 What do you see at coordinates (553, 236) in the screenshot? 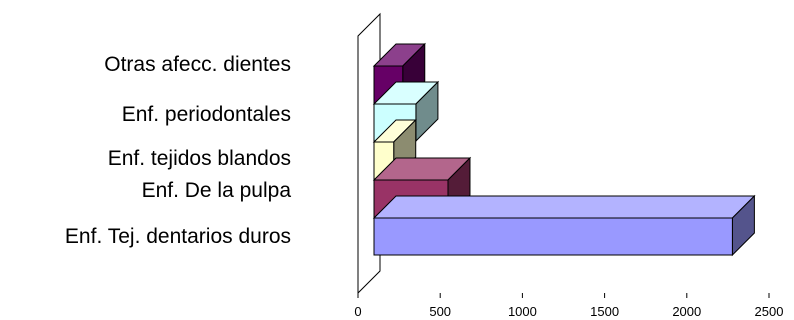
I see `bar-front-face` at bounding box center [553, 236].